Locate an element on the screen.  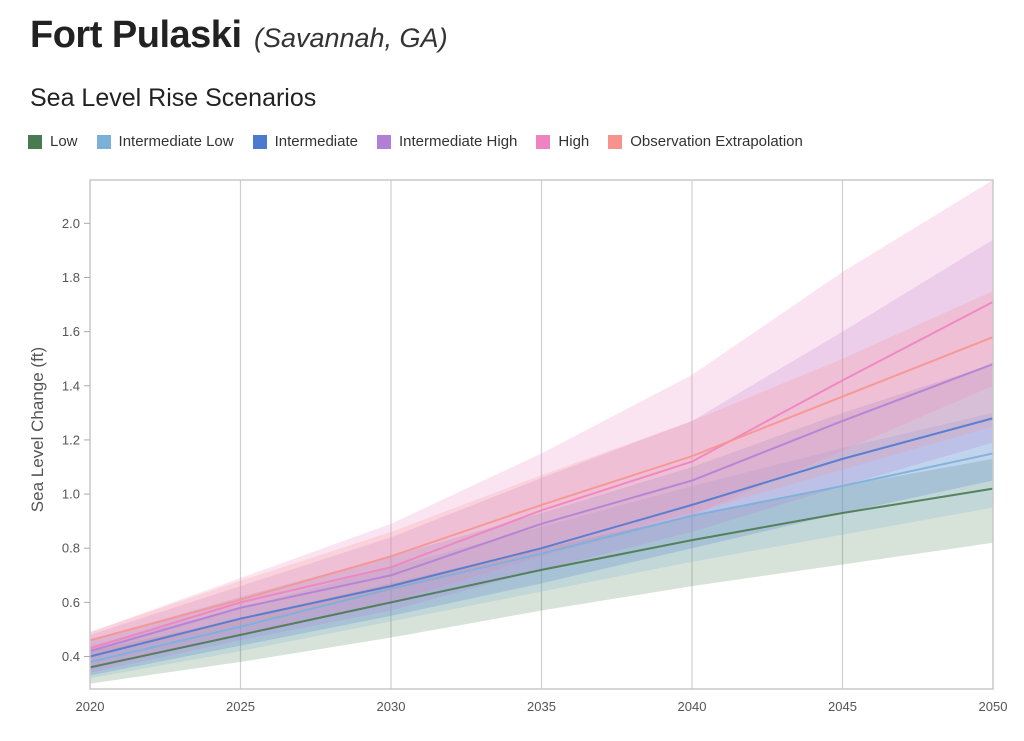
chart-title: Fort Pulaski (Savannah, GA) is located at coordinates (239, 35).